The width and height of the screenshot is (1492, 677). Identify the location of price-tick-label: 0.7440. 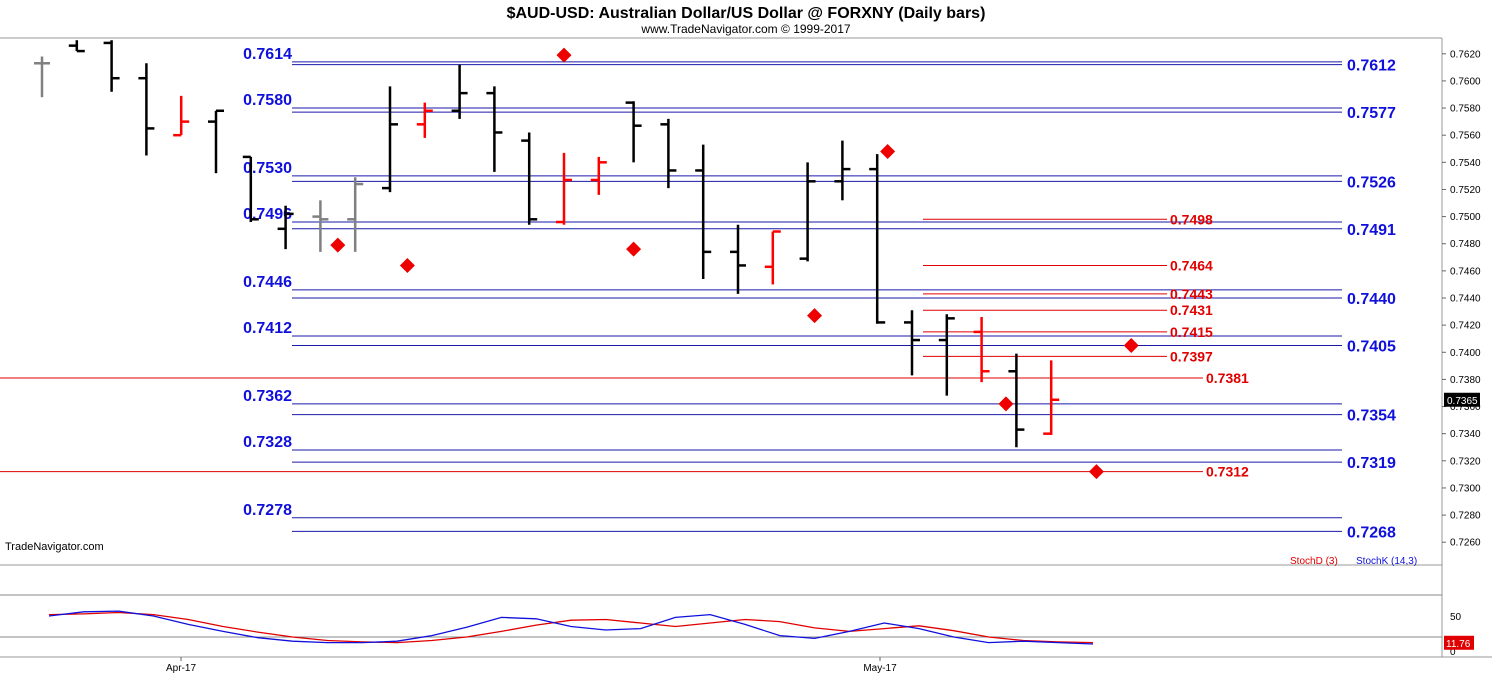
(1465, 299).